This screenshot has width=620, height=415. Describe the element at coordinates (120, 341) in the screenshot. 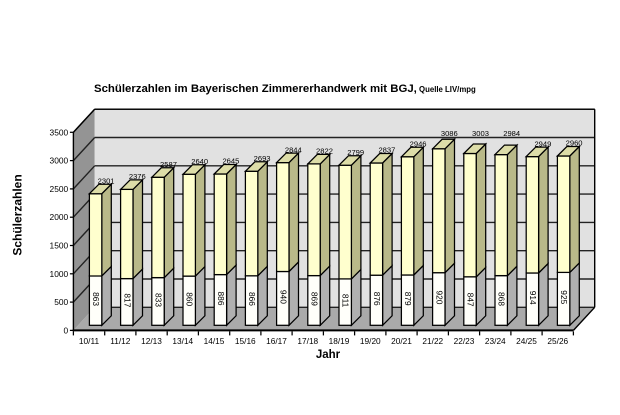

I see `svg-text: 11/12` at that location.